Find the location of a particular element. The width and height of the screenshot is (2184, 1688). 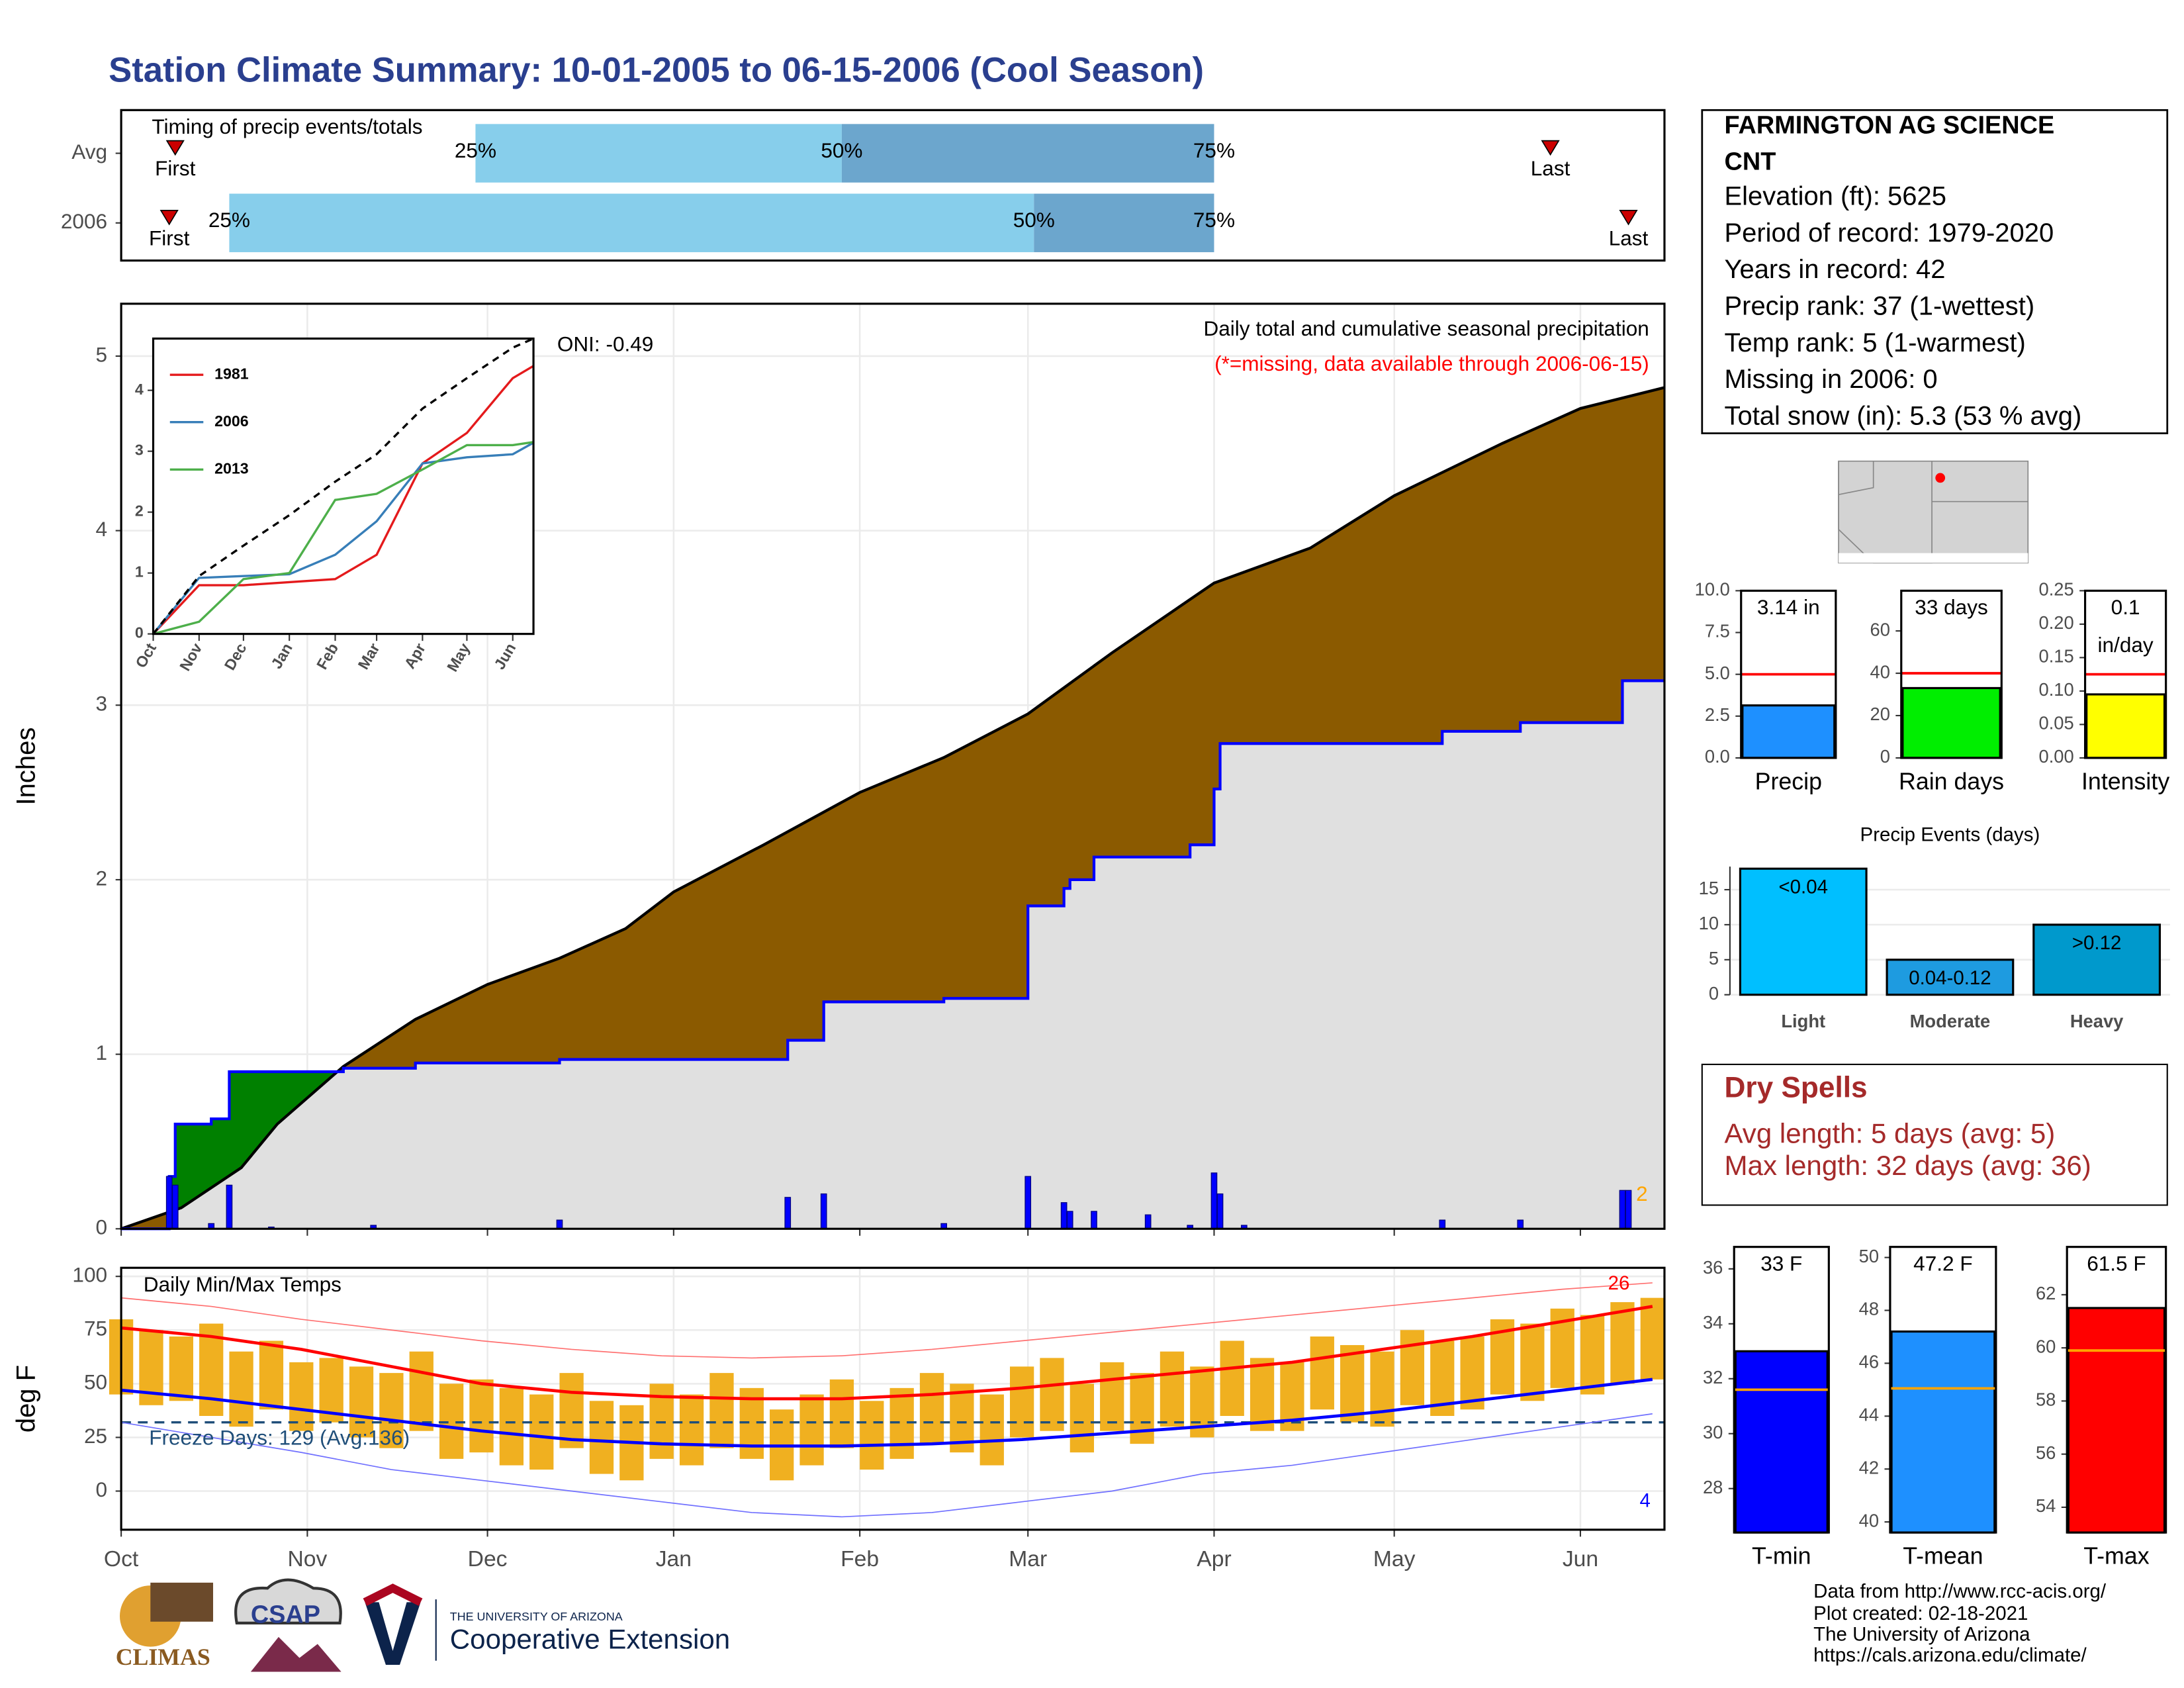

category-label: Light is located at coordinates (1803, 1021).